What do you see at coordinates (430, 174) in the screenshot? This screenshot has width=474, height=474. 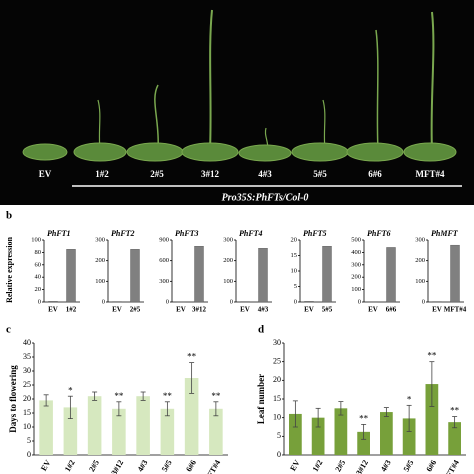 I see `photo-label: MFT#4` at bounding box center [430, 174].